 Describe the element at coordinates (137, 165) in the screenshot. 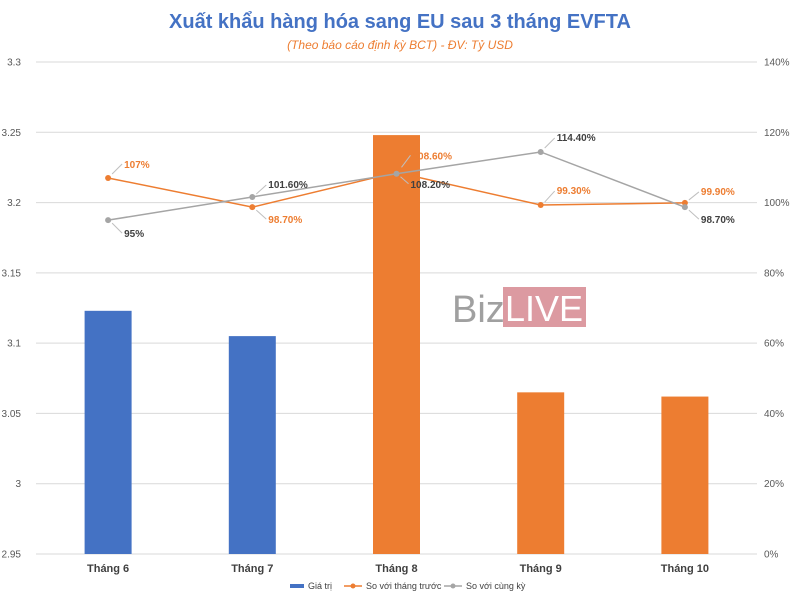

I see `data-label: 107%` at that location.